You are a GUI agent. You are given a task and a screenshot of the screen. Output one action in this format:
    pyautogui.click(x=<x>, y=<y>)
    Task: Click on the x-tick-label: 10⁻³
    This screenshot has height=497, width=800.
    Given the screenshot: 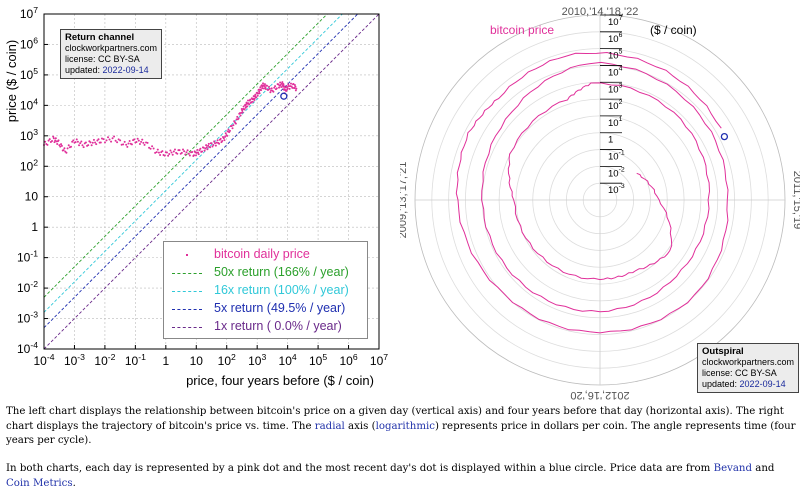 What is the action you would take?
    pyautogui.click(x=74, y=360)
    